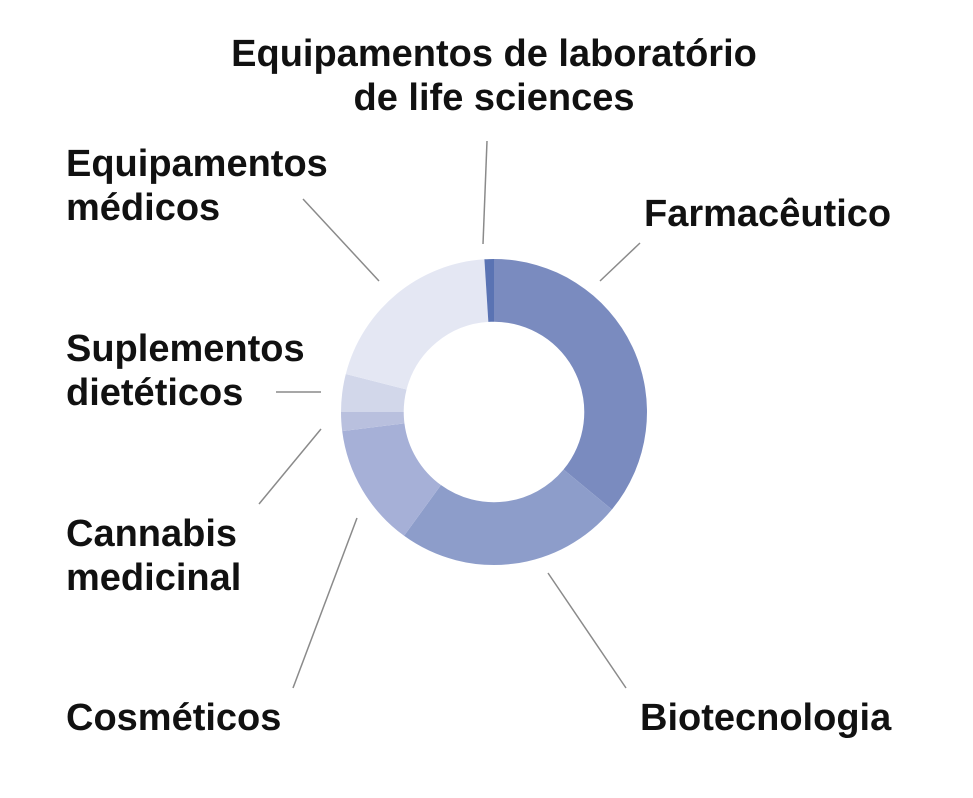 The width and height of the screenshot is (973, 798). I want to click on slice-label: Cosméticos, so click(174, 718).